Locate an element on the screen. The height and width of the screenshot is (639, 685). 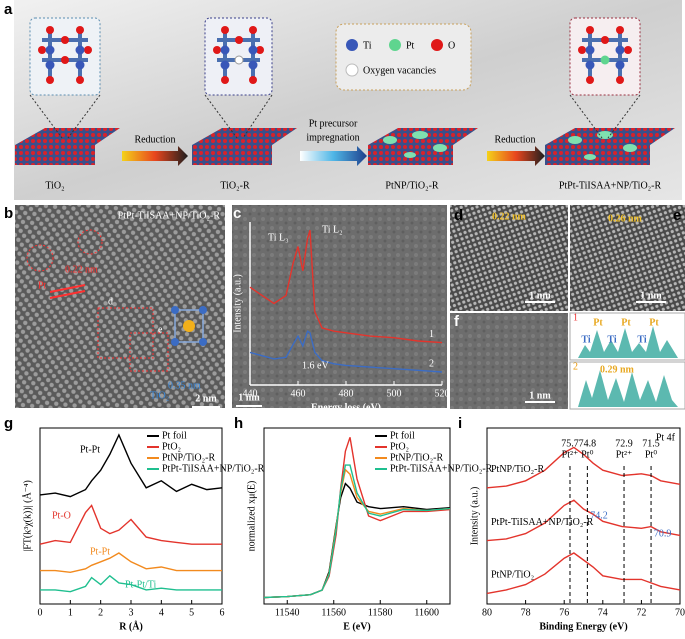
highlights is located at coordinates (97, 300).